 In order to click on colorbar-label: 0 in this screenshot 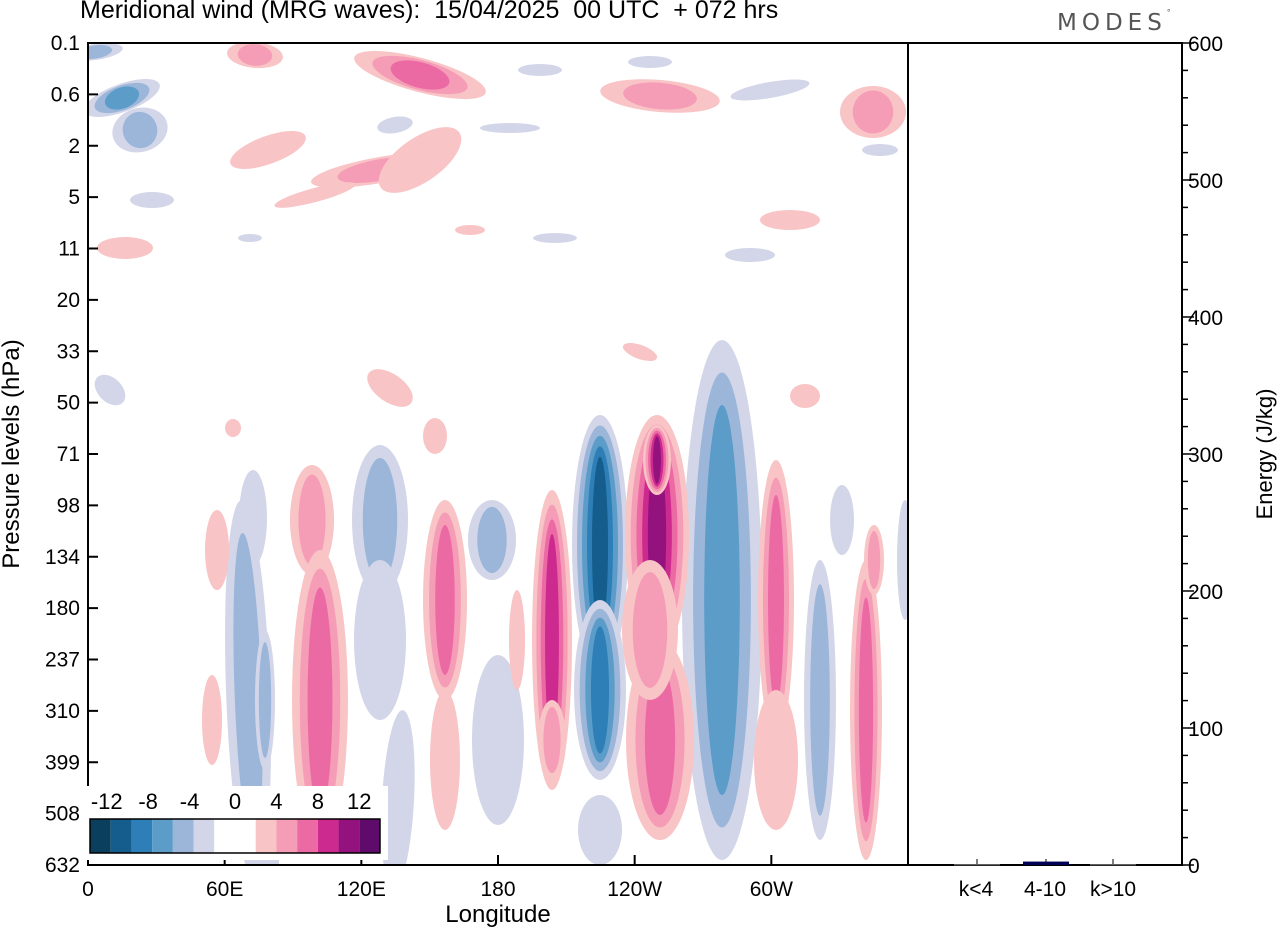, I will do `click(235, 801)`.